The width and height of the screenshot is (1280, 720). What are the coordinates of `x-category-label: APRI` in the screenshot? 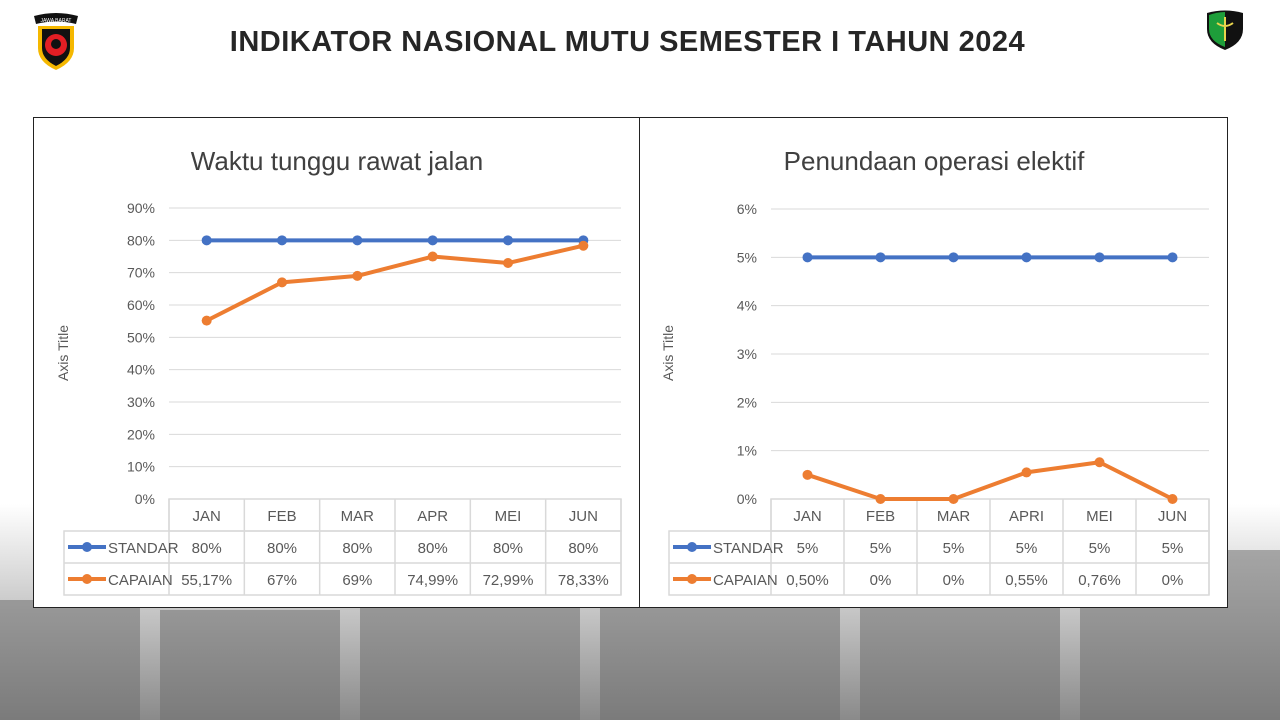 It's located at (1026, 516).